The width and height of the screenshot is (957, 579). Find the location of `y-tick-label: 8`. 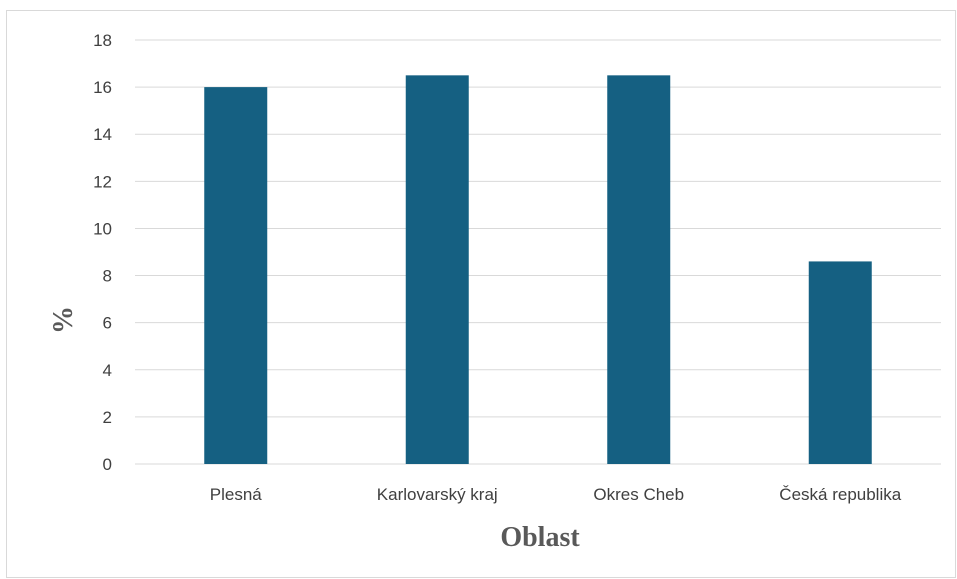

y-tick-label: 8 is located at coordinates (107, 276).